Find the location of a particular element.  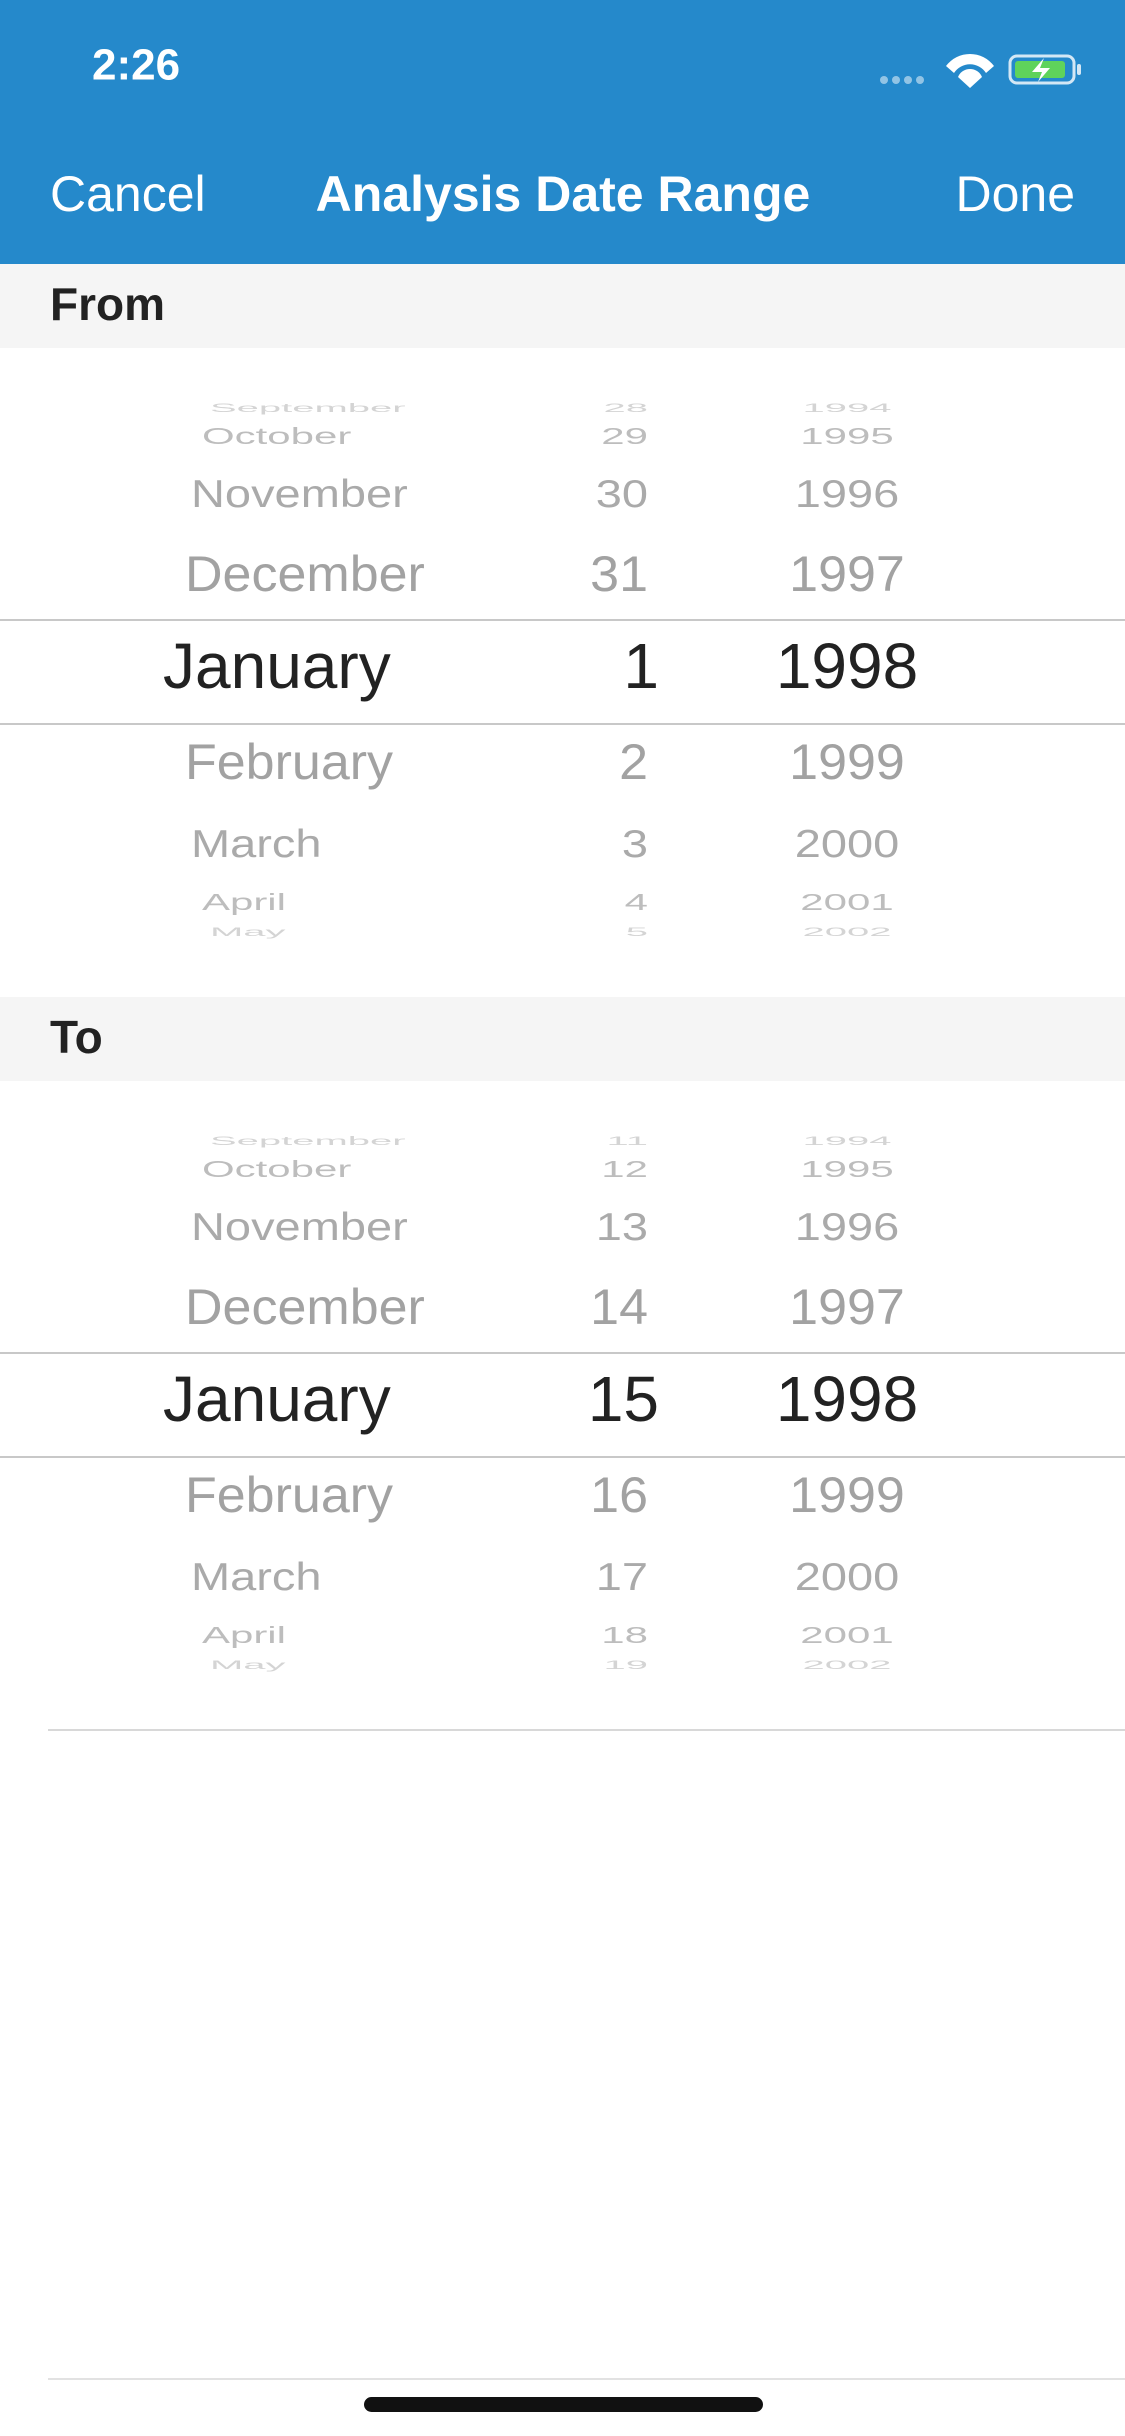

picker-row: November 30 1996 is located at coordinates (545, 494).